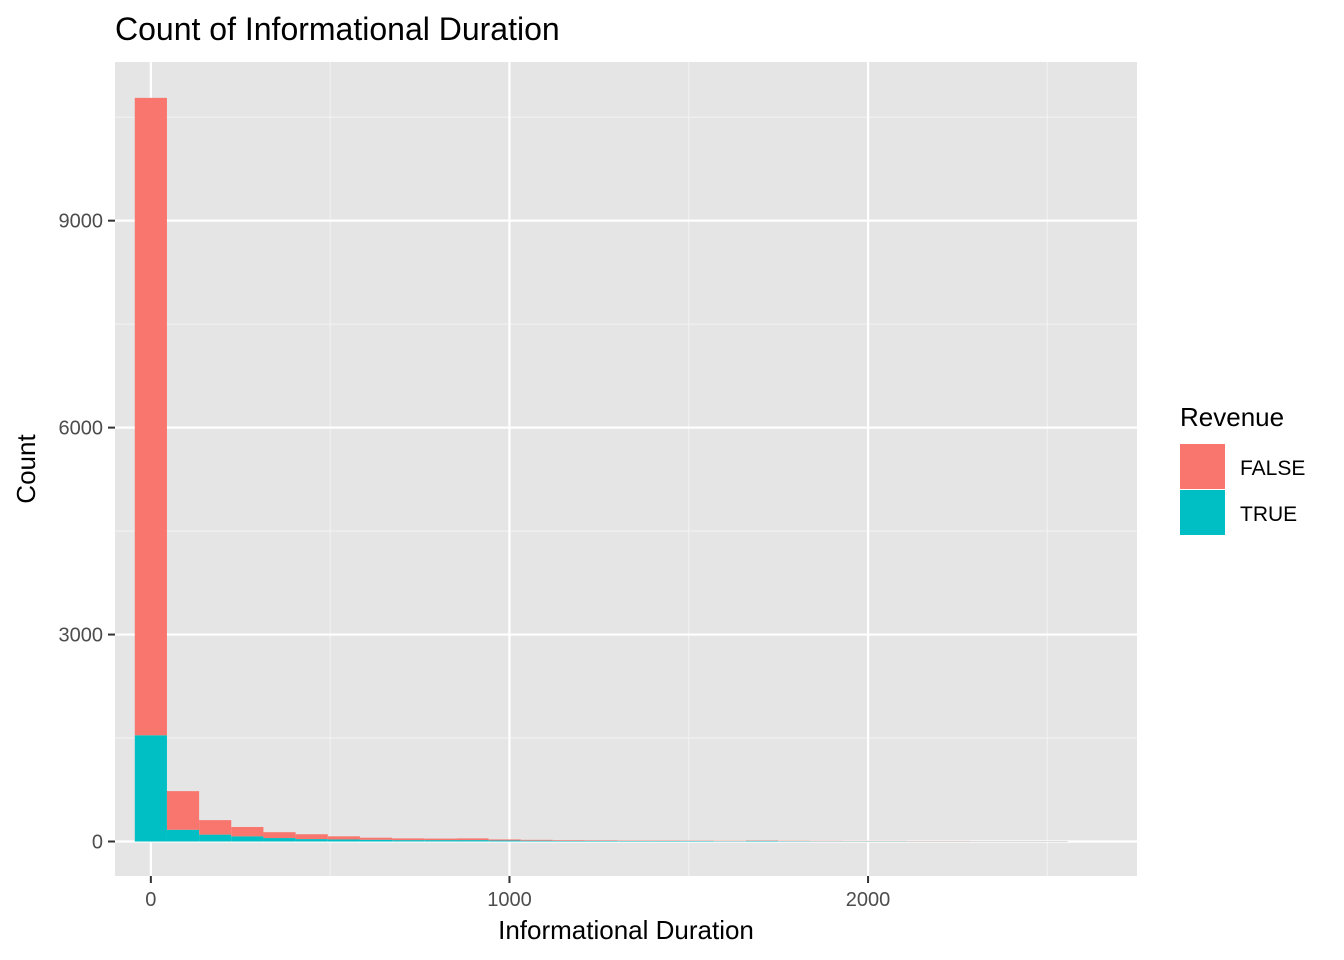 The width and height of the screenshot is (1344, 960). I want to click on legend: Revenue FALSE TRUE, so click(1242, 468).